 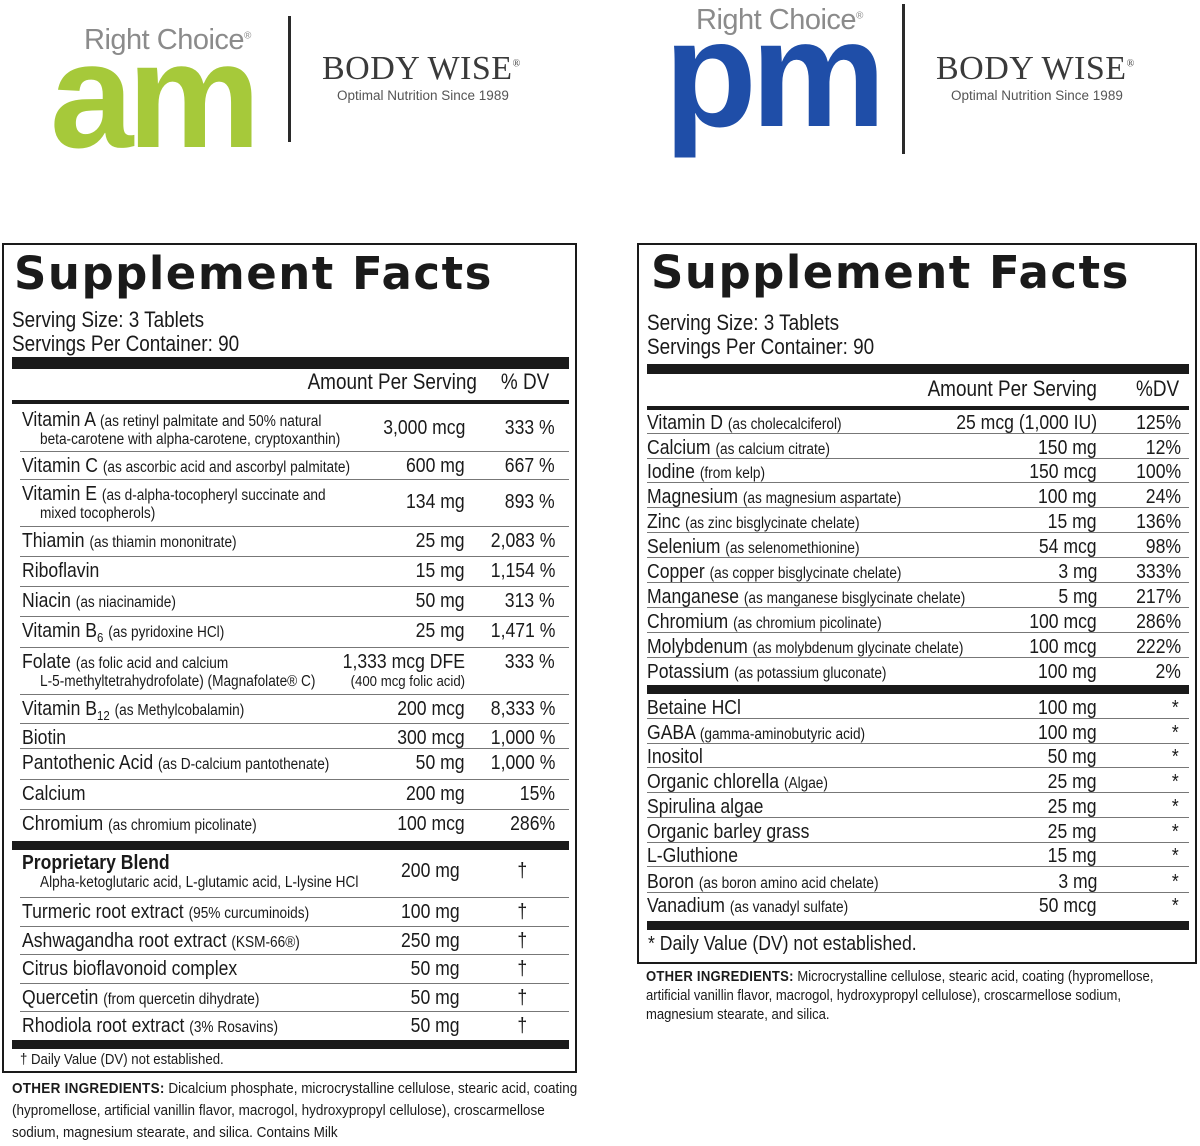 What do you see at coordinates (684, 547) in the screenshot?
I see `nutrient-label: Selenium` at bounding box center [684, 547].